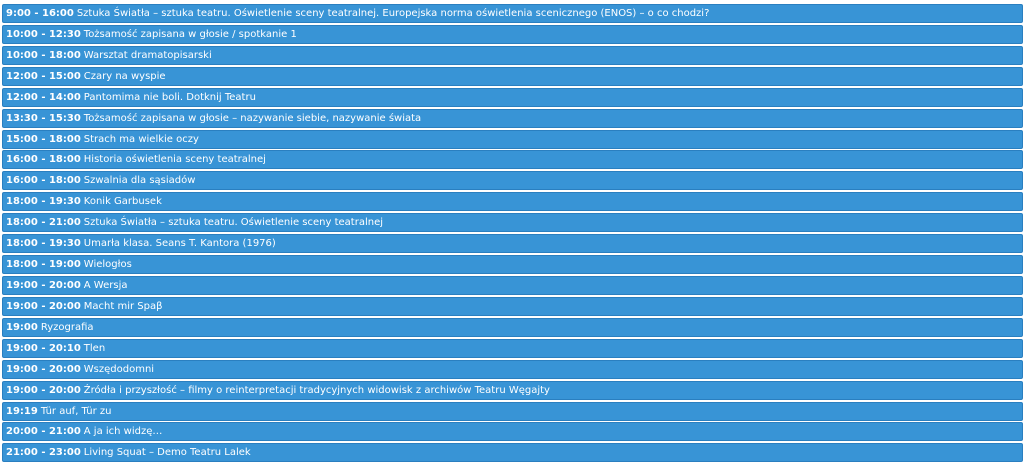 This screenshot has height=472, width=1024. I want to click on event-time: 19:19, so click(22, 411).